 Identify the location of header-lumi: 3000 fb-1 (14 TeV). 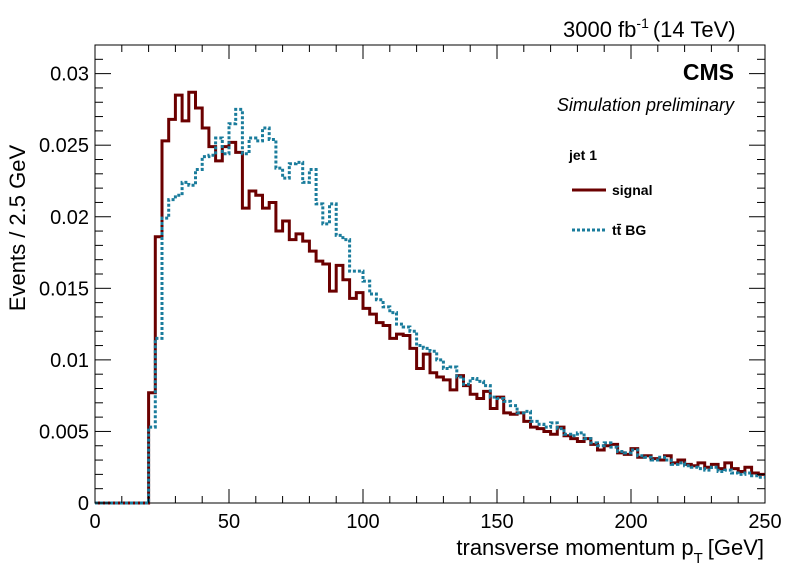
(649, 28).